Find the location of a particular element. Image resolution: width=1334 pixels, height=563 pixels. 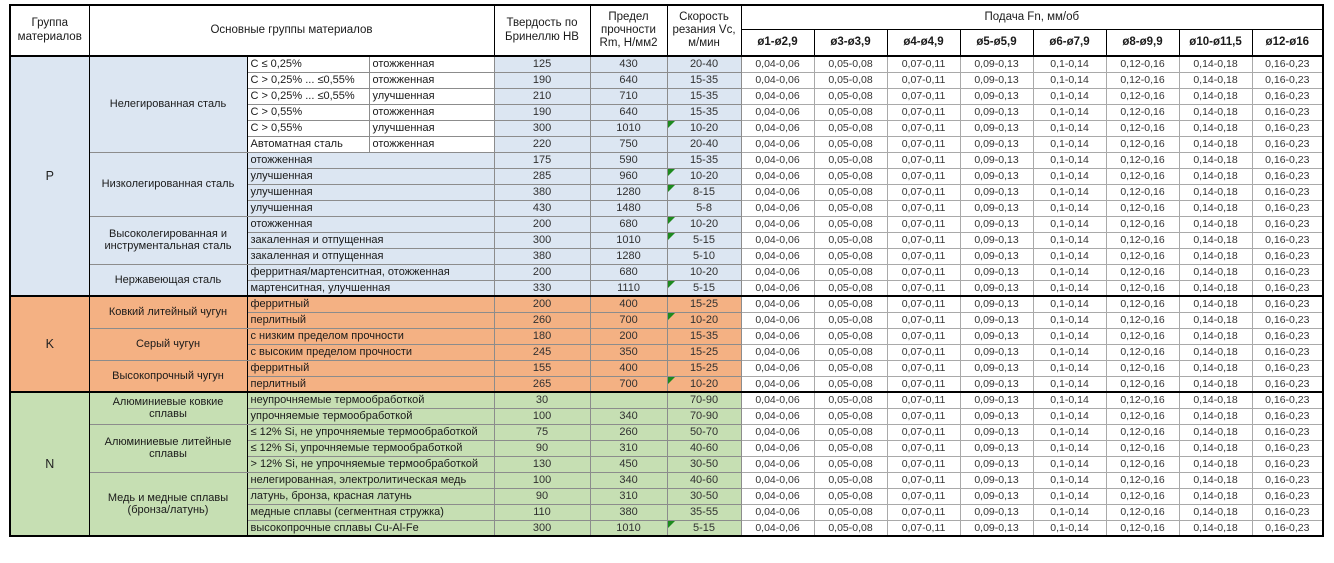

cell-hb: 90 is located at coordinates (542, 496).